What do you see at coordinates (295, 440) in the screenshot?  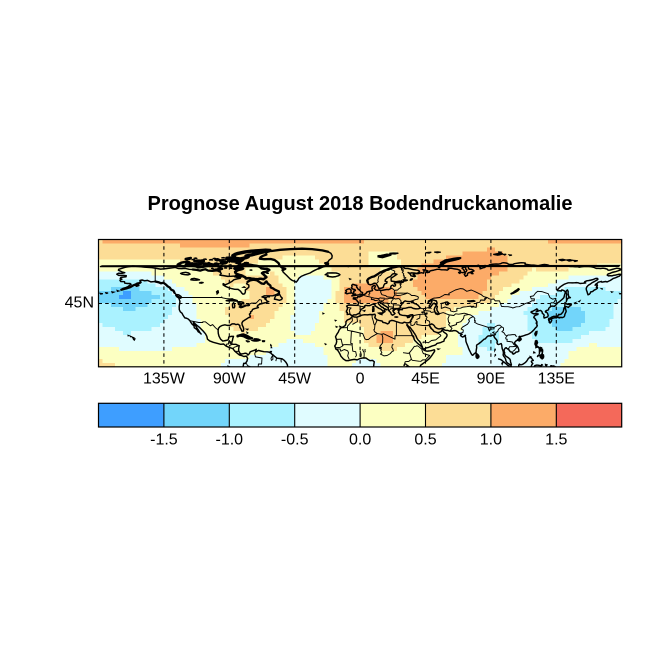 I see `svg-text: -0.5` at bounding box center [295, 440].